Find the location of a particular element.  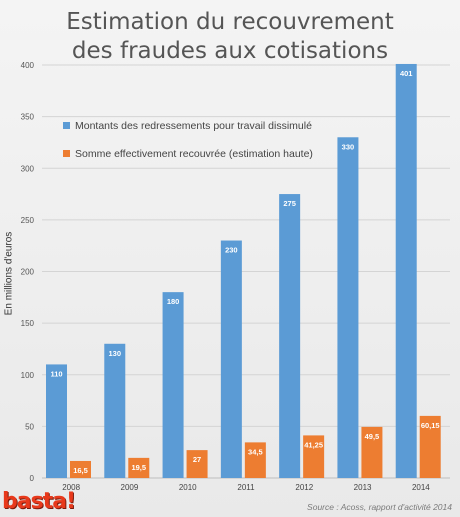

chart-title-line-1: Estimation du recouvrement is located at coordinates (230, 22).